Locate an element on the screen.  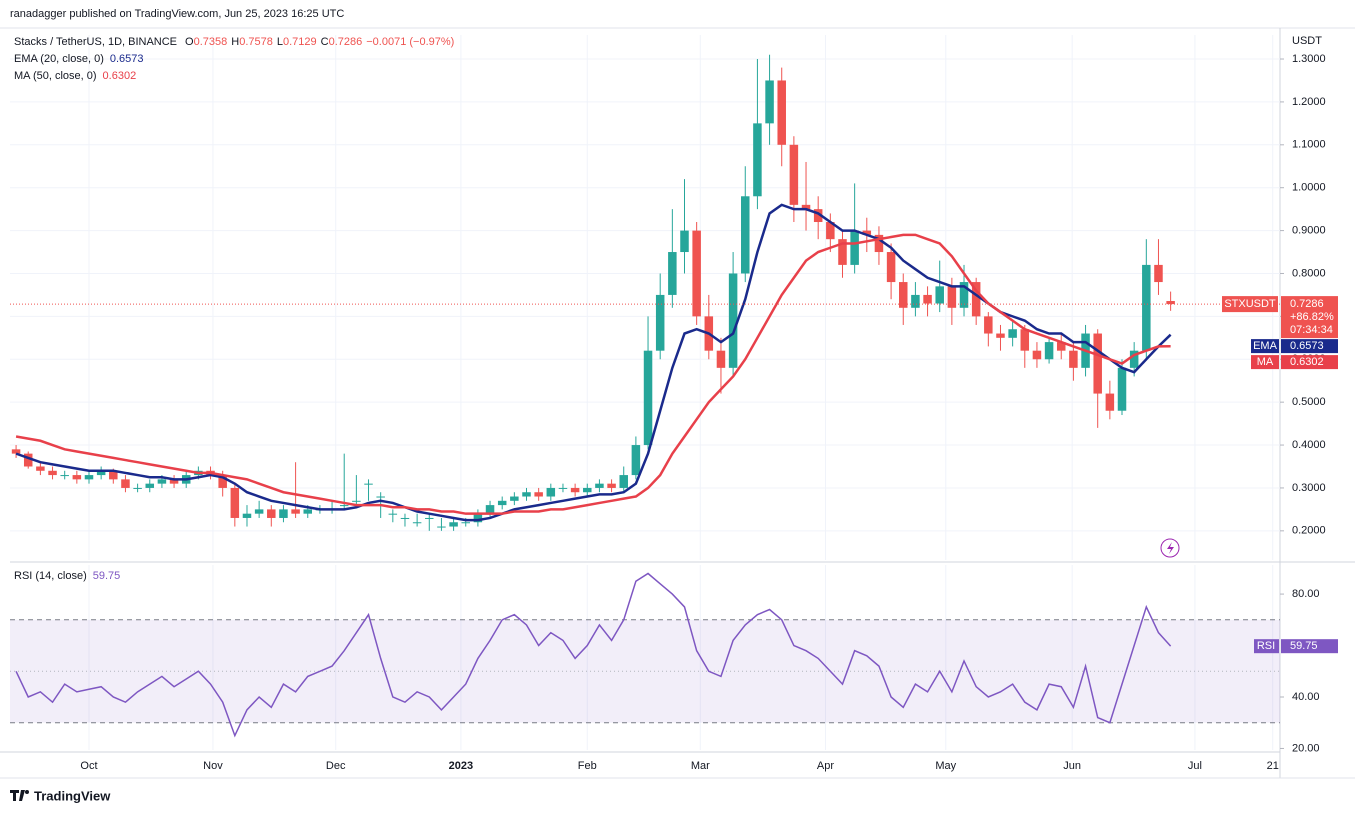
ohlc-label: H is located at coordinates (235, 42).